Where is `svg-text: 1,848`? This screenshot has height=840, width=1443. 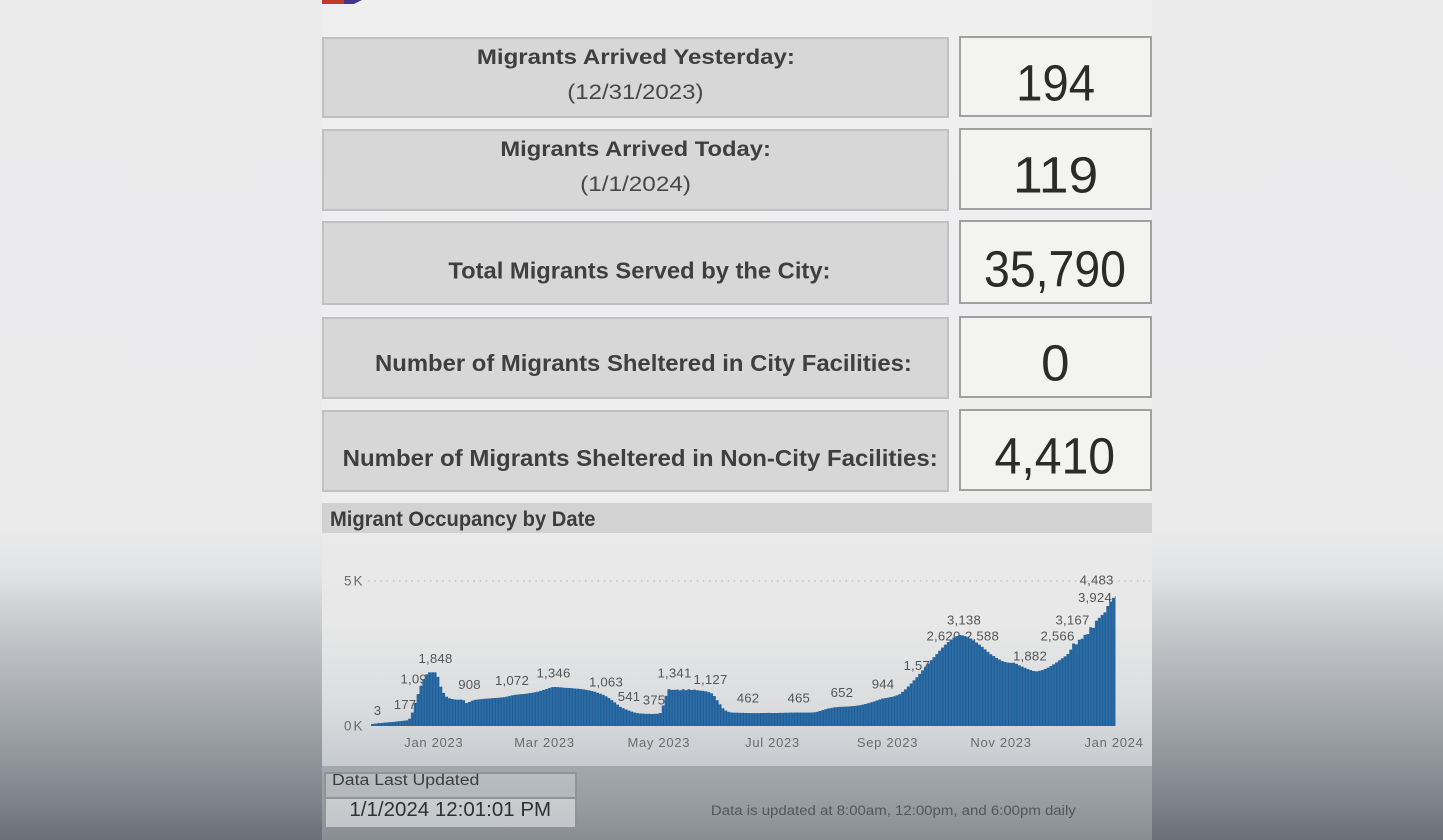 svg-text: 1,848 is located at coordinates (435, 658).